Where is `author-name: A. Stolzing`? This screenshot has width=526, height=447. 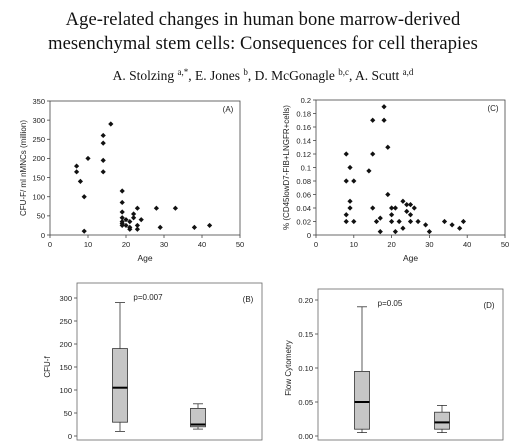
author-name: A. Stolzing is located at coordinates (145, 75).